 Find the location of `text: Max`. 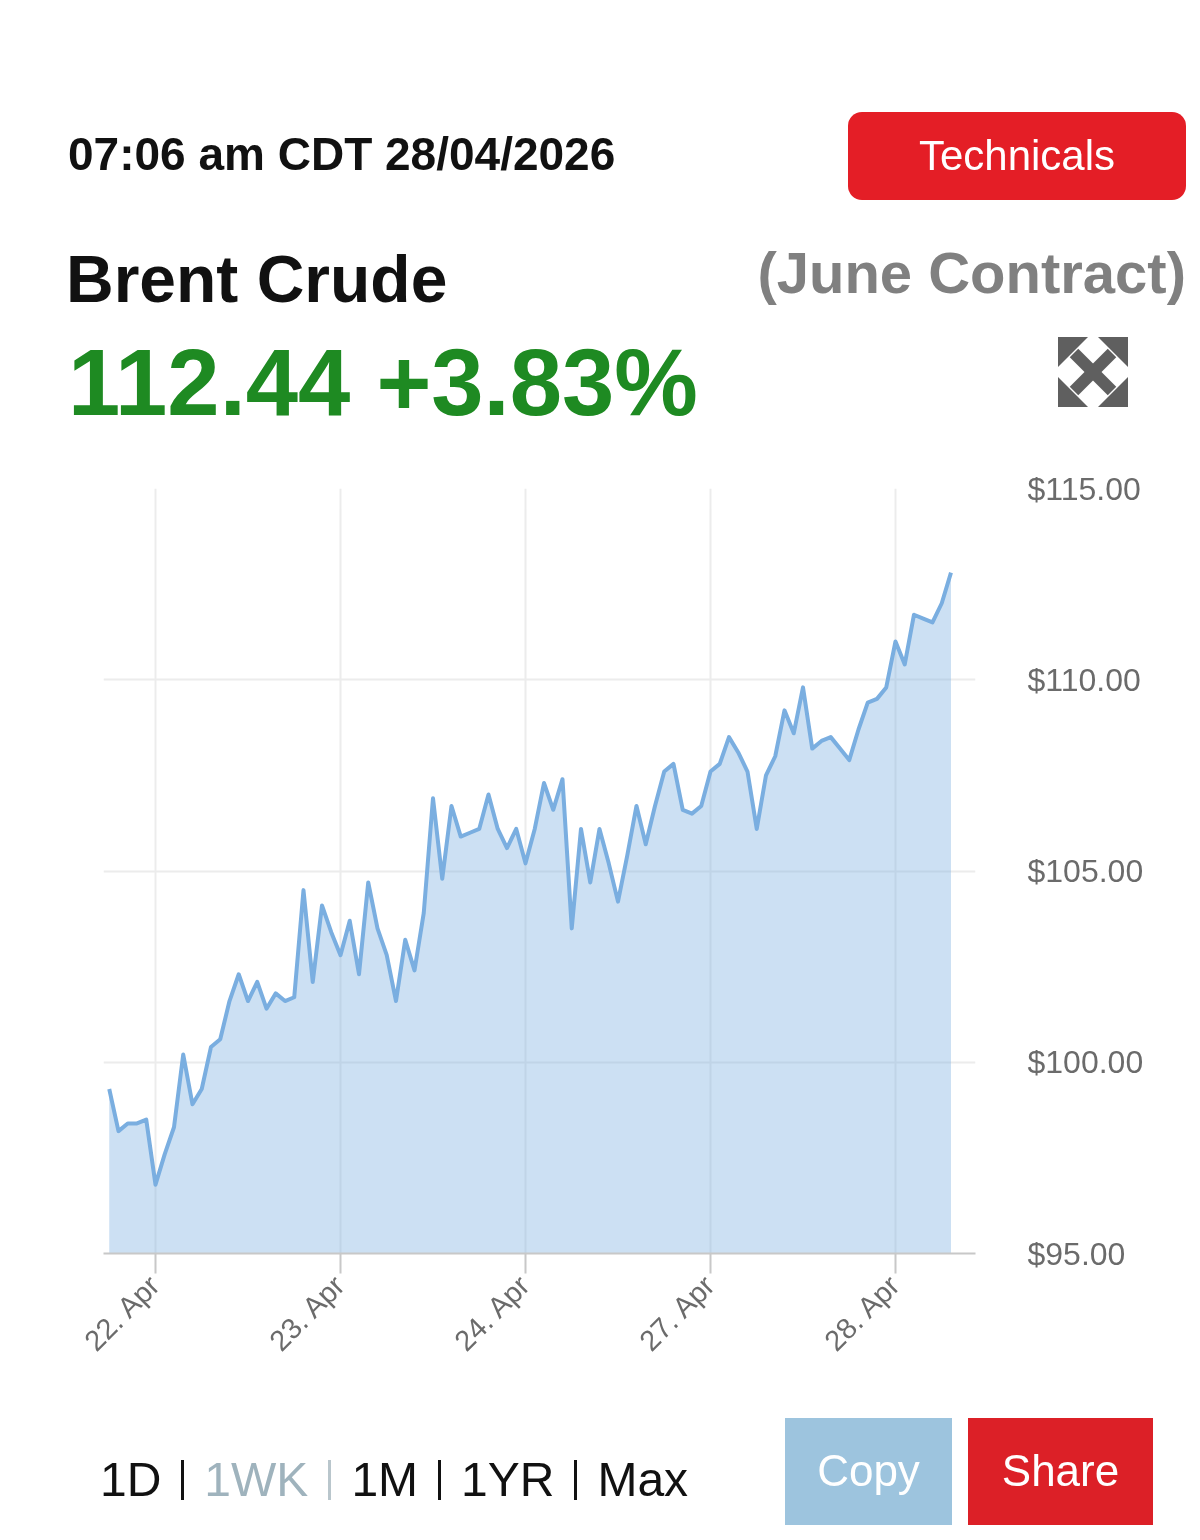

text: Max is located at coordinates (643, 1480).